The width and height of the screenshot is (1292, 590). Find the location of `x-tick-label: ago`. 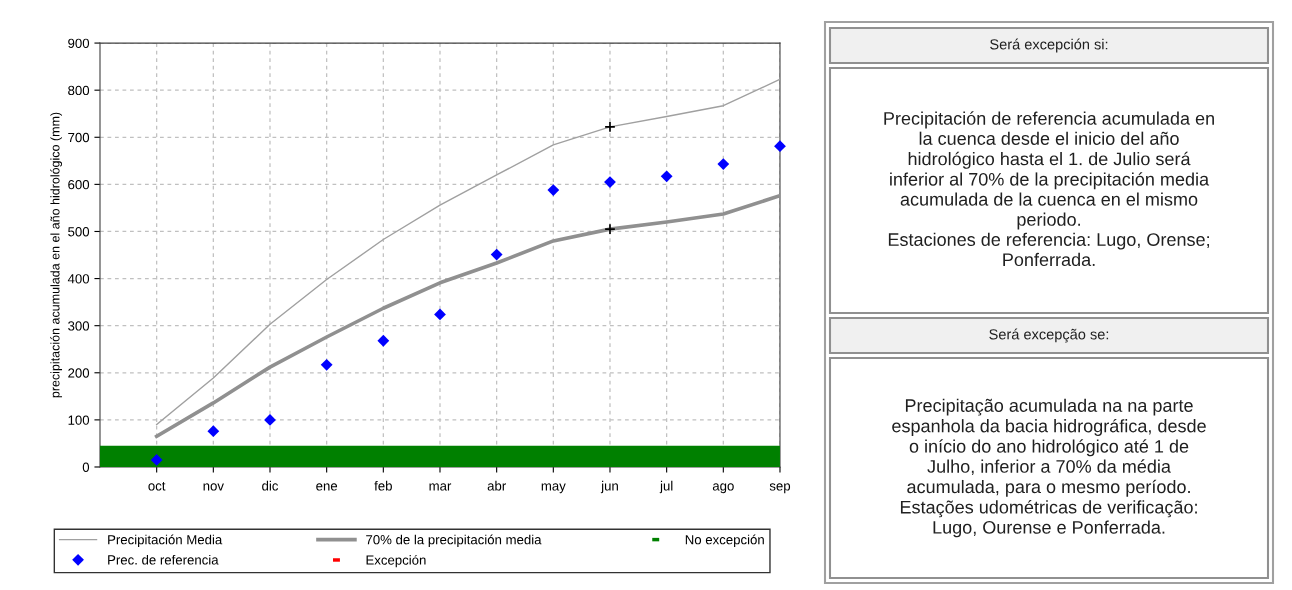

x-tick-label: ago is located at coordinates (723, 488).